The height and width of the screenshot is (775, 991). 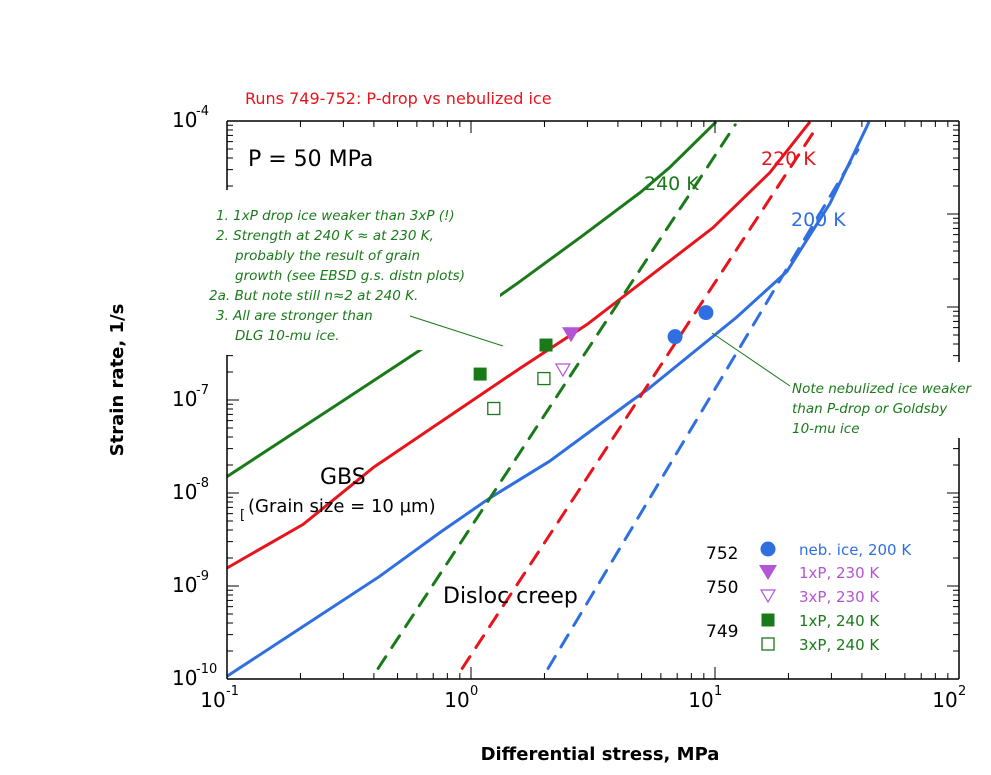 I want to click on x-tick-exp-0: -1, so click(x=232, y=691).